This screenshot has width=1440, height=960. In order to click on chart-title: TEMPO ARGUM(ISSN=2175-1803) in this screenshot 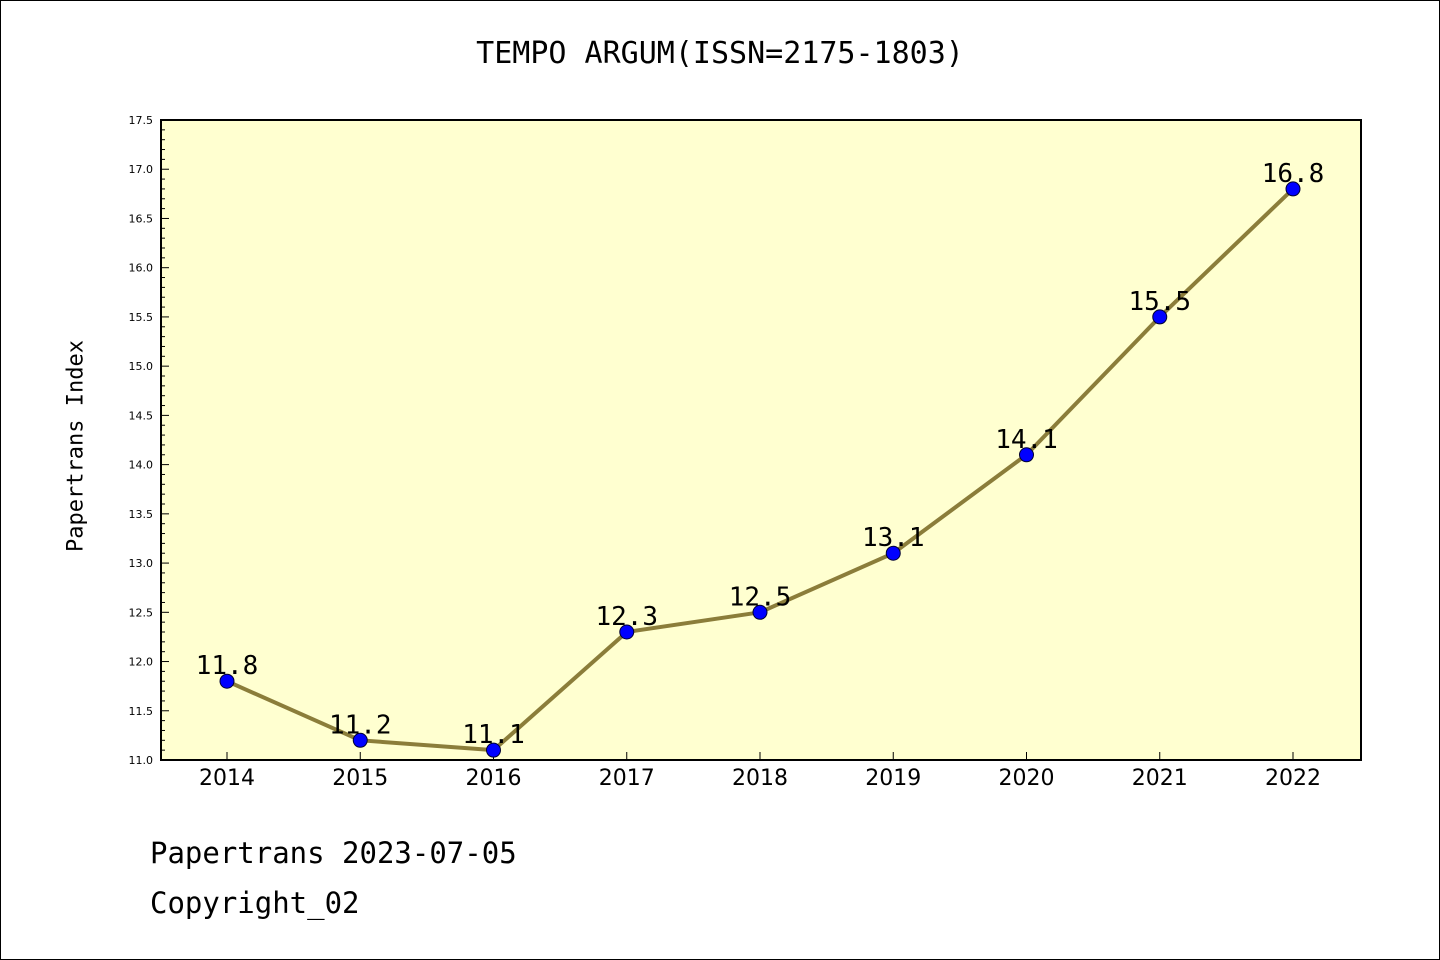, I will do `click(720, 53)`.